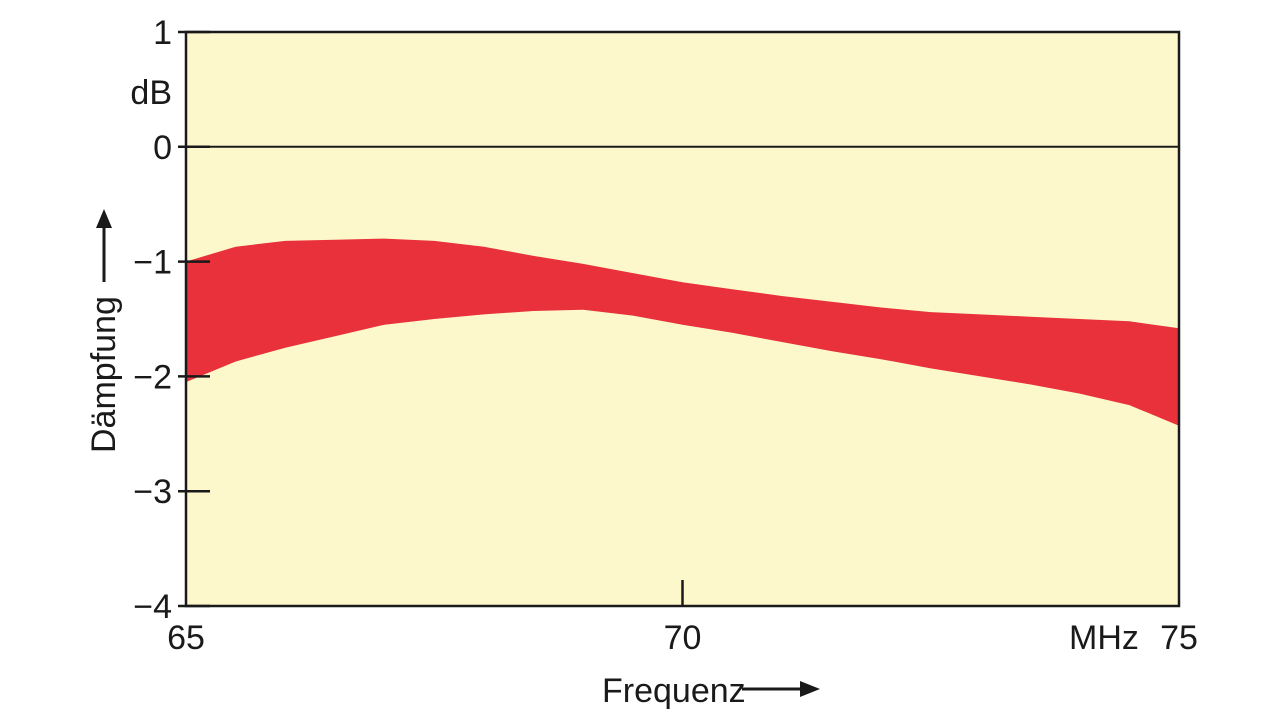 The height and width of the screenshot is (719, 1280). What do you see at coordinates (104, 374) in the screenshot?
I see `y-axis-title: Dämpfung` at bounding box center [104, 374].